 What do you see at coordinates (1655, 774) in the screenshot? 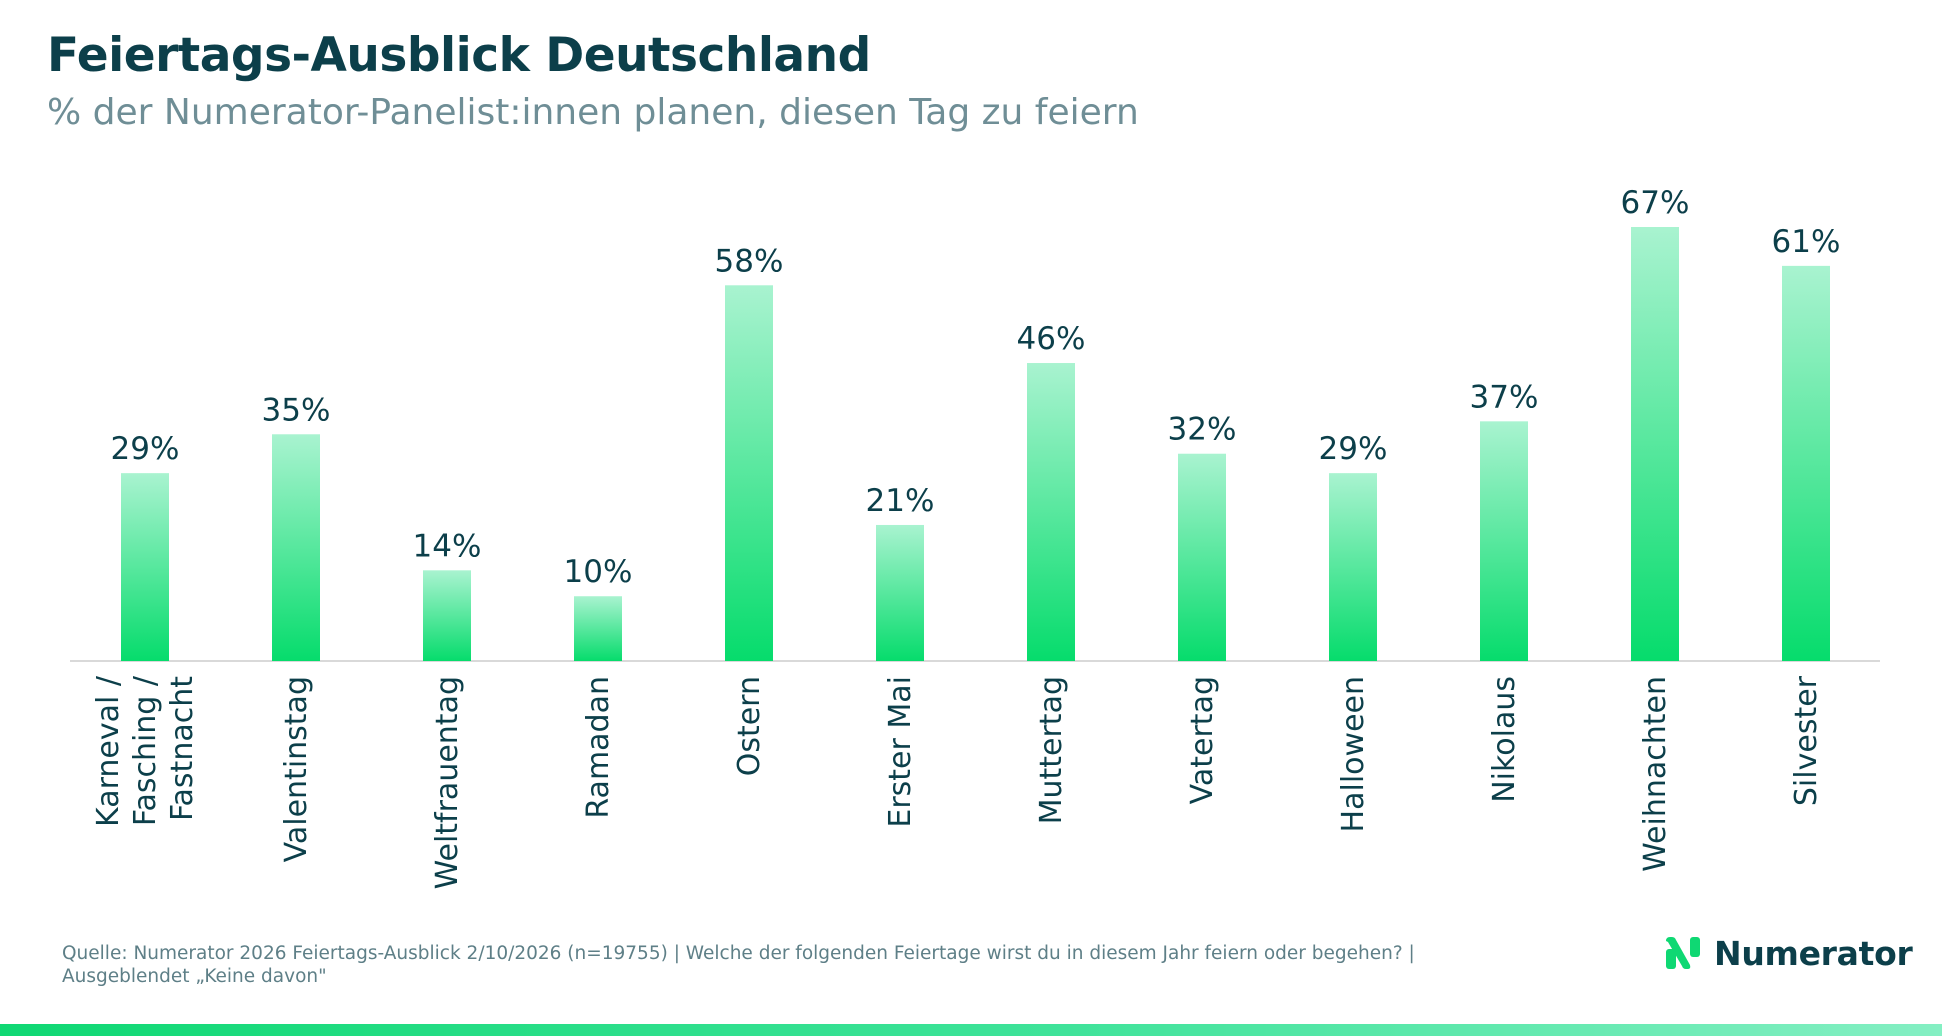
I see `category-label-10: Weihnachten` at bounding box center [1655, 774].